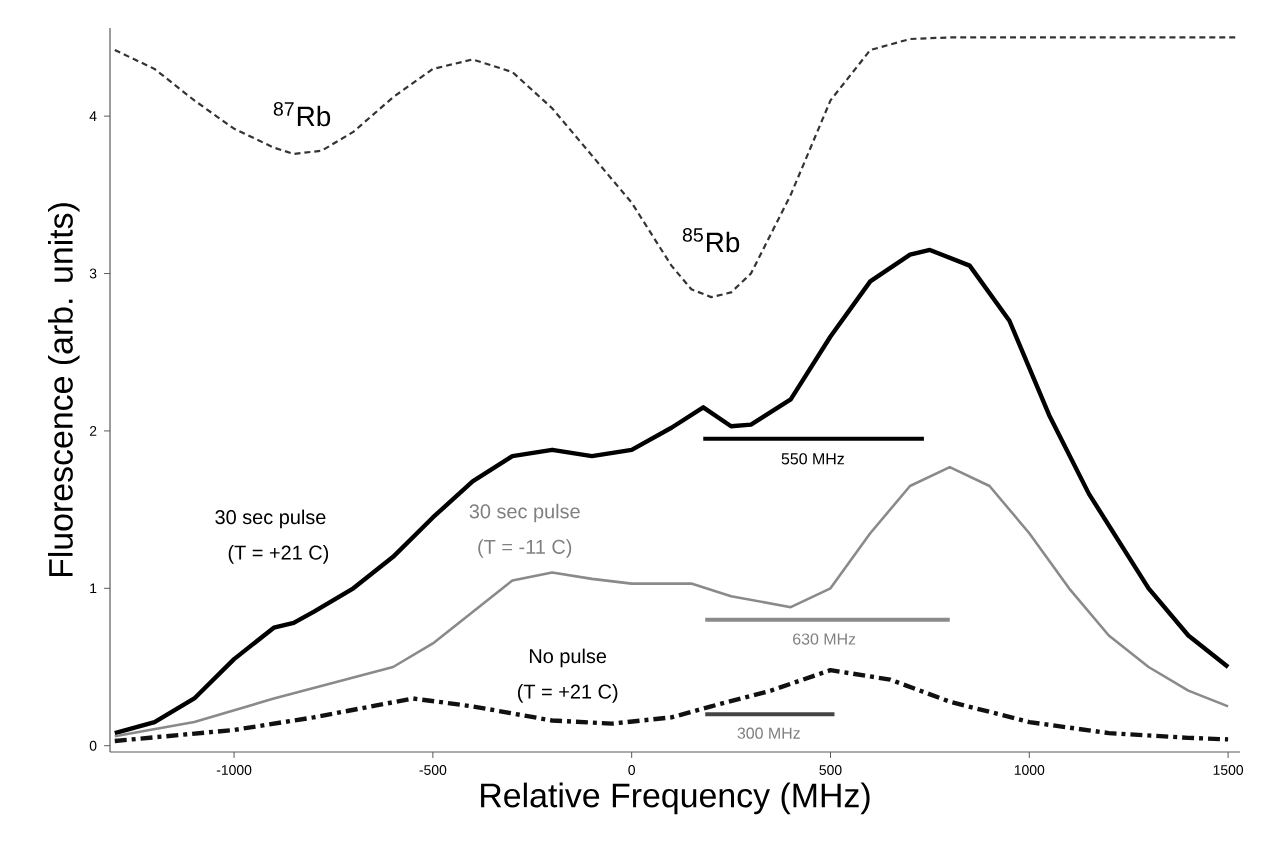 The width and height of the screenshot is (1266, 848). Describe the element at coordinates (671, 705) in the screenshot. I see `line-series` at that location.